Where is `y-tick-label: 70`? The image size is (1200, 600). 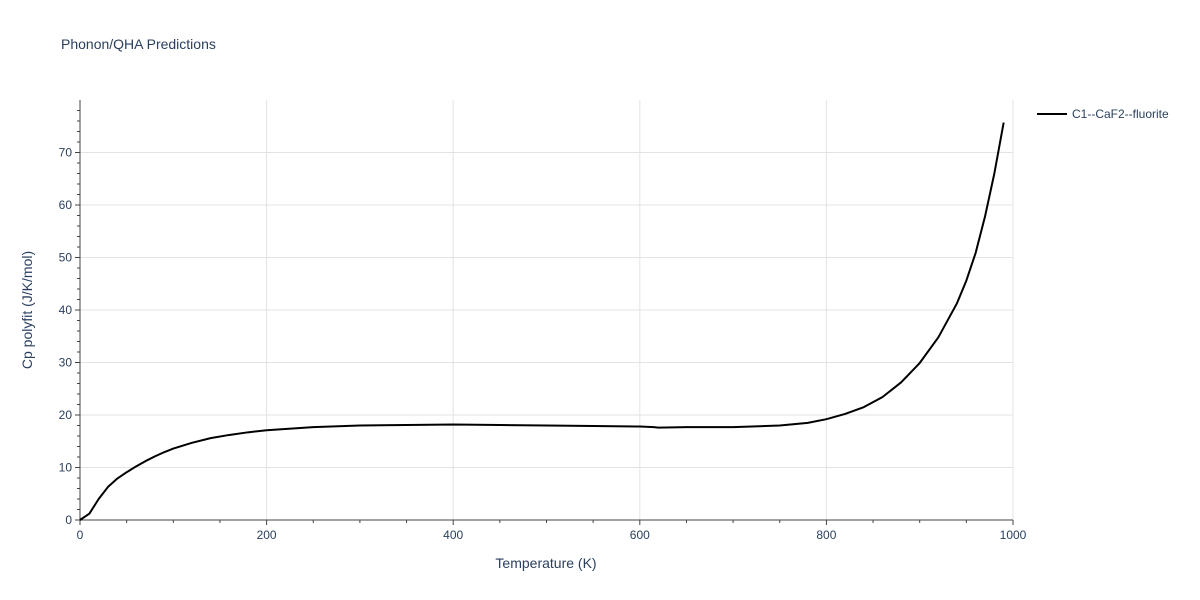 y-tick-label: 70 is located at coordinates (66, 153).